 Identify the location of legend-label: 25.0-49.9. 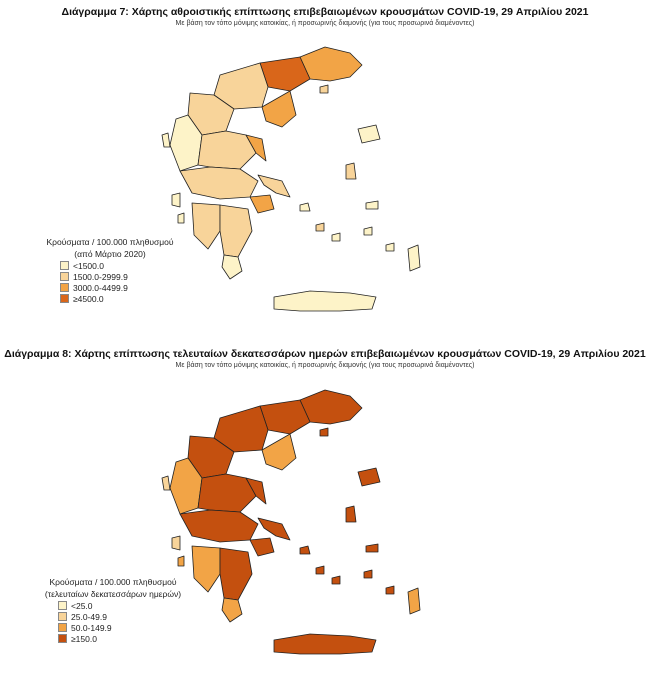
(89, 616).